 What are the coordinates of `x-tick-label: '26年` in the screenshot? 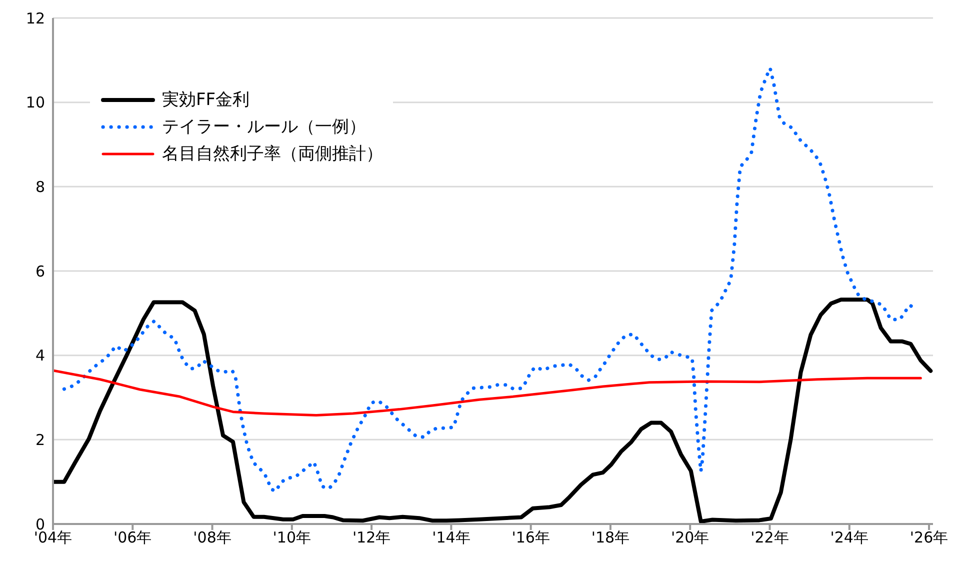 It's located at (929, 537).